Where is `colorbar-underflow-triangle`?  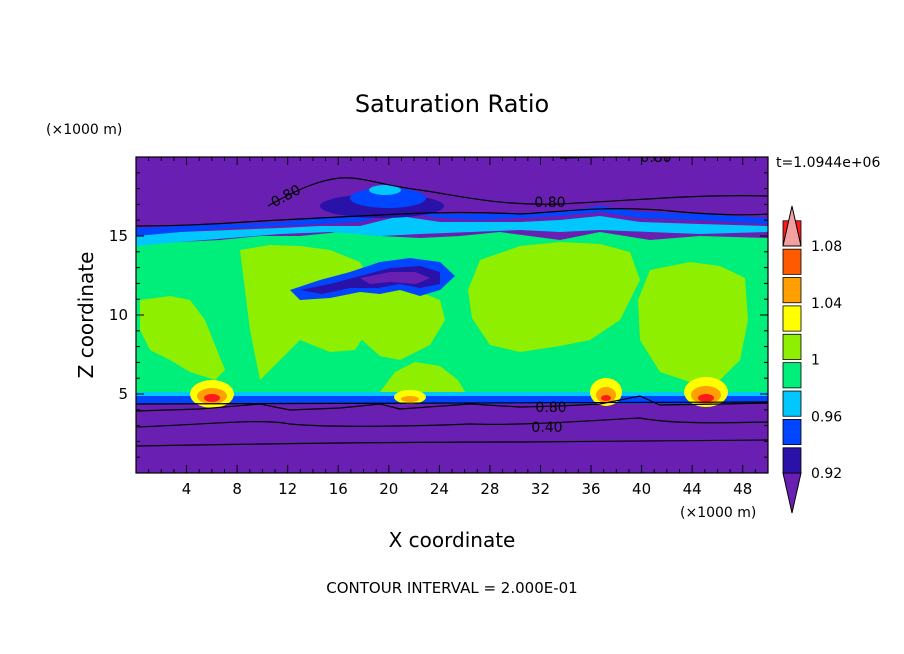
colorbar-underflow-triangle is located at coordinates (792, 493).